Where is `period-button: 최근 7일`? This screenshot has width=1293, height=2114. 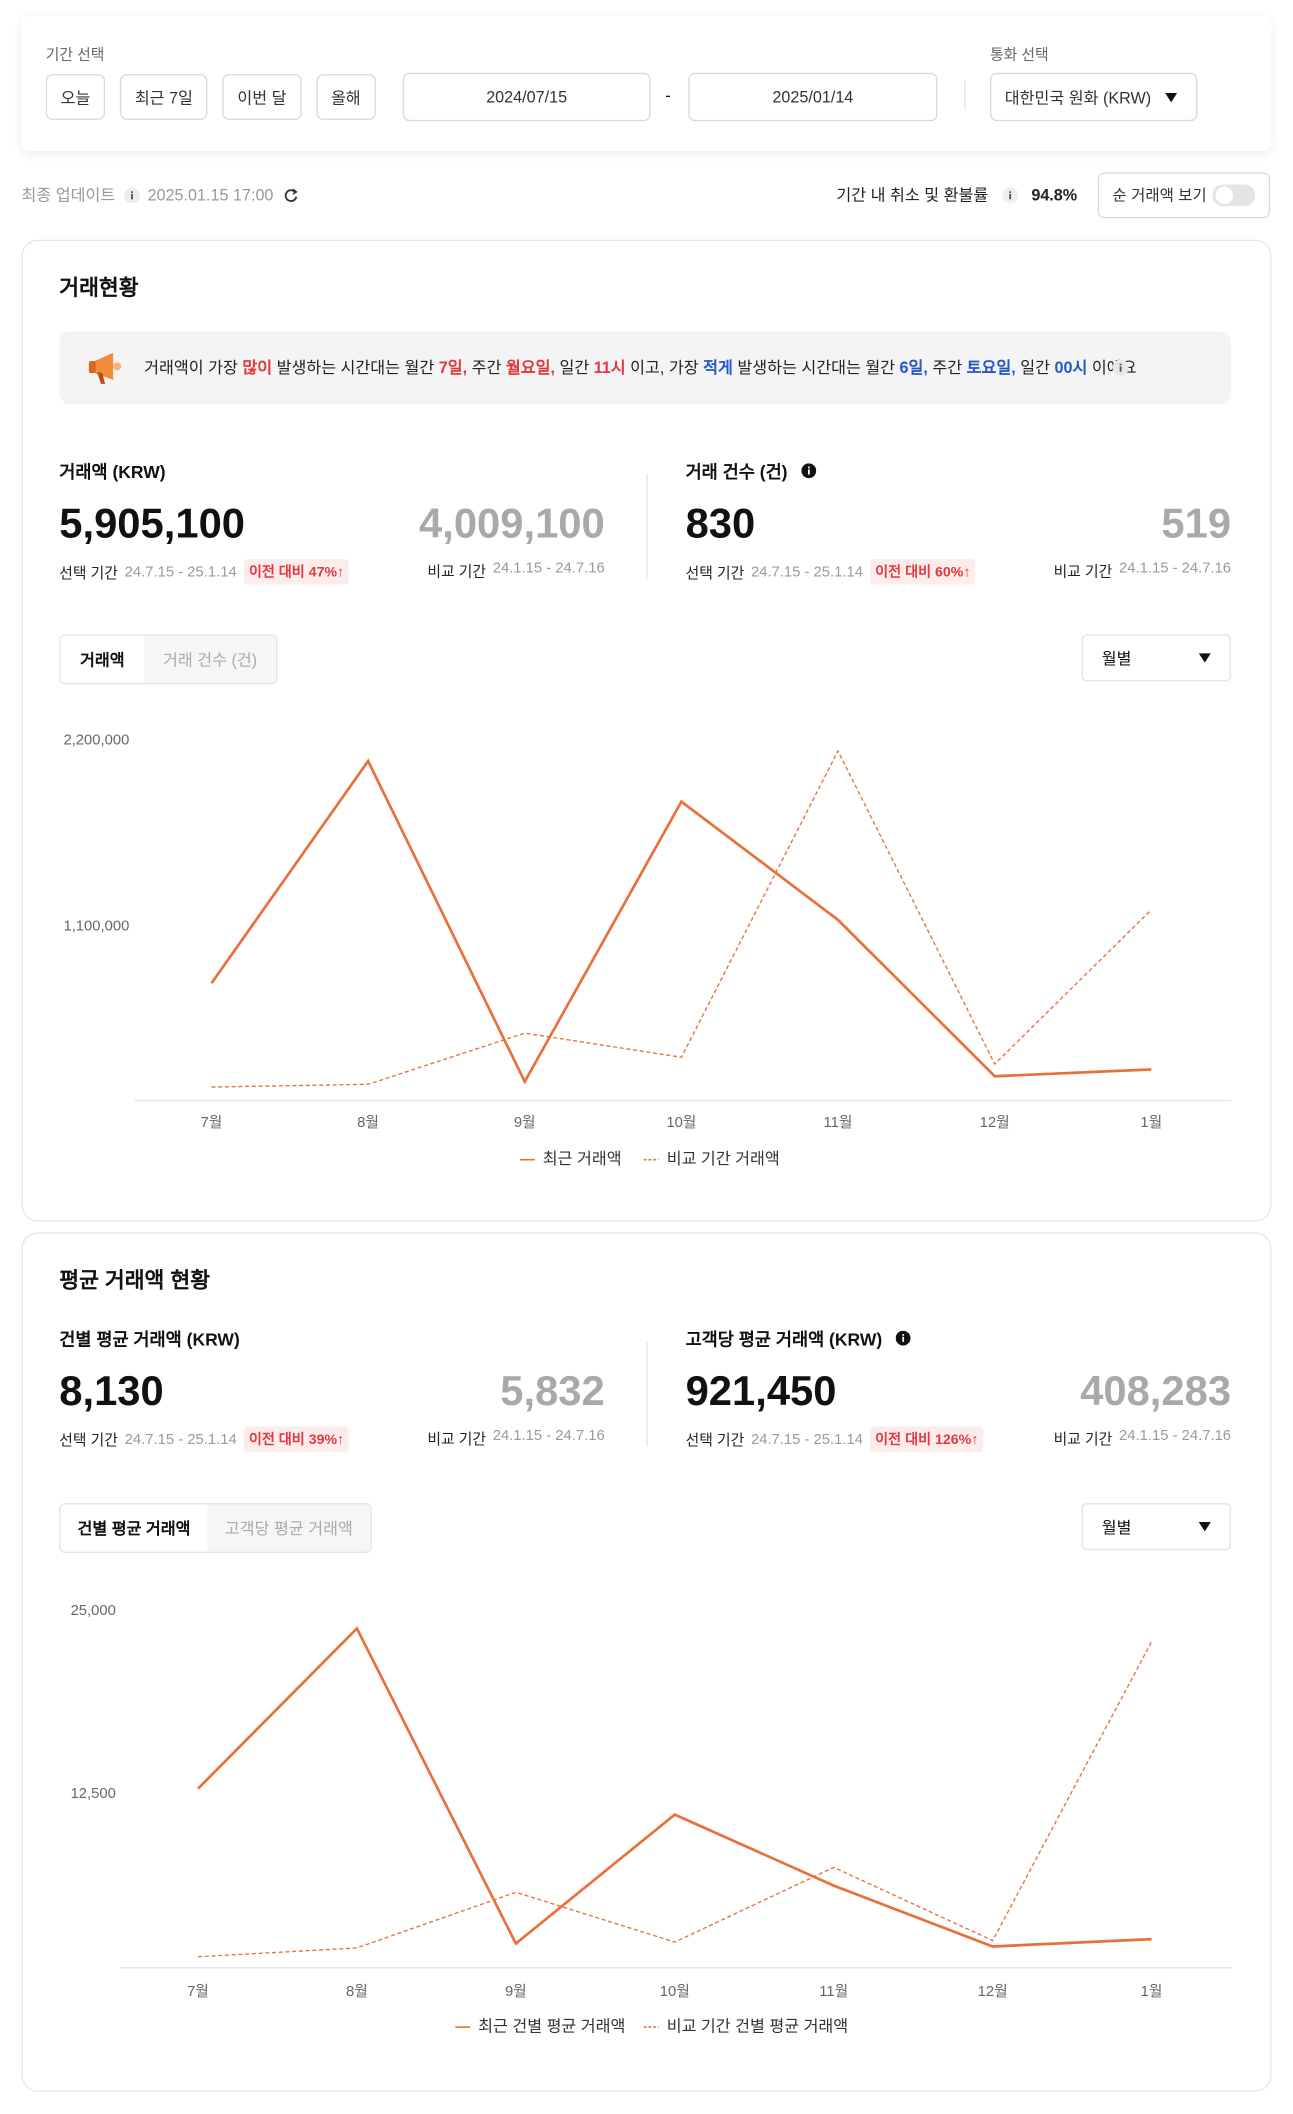
period-button: 최근 7일 is located at coordinates (164, 97).